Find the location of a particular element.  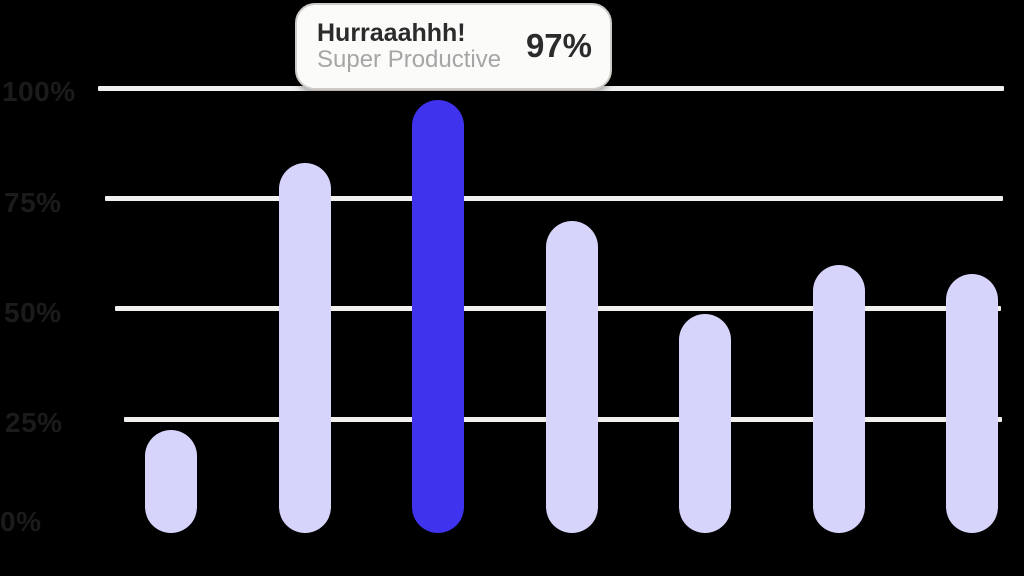

tooltip-value: 97% is located at coordinates (558, 45).